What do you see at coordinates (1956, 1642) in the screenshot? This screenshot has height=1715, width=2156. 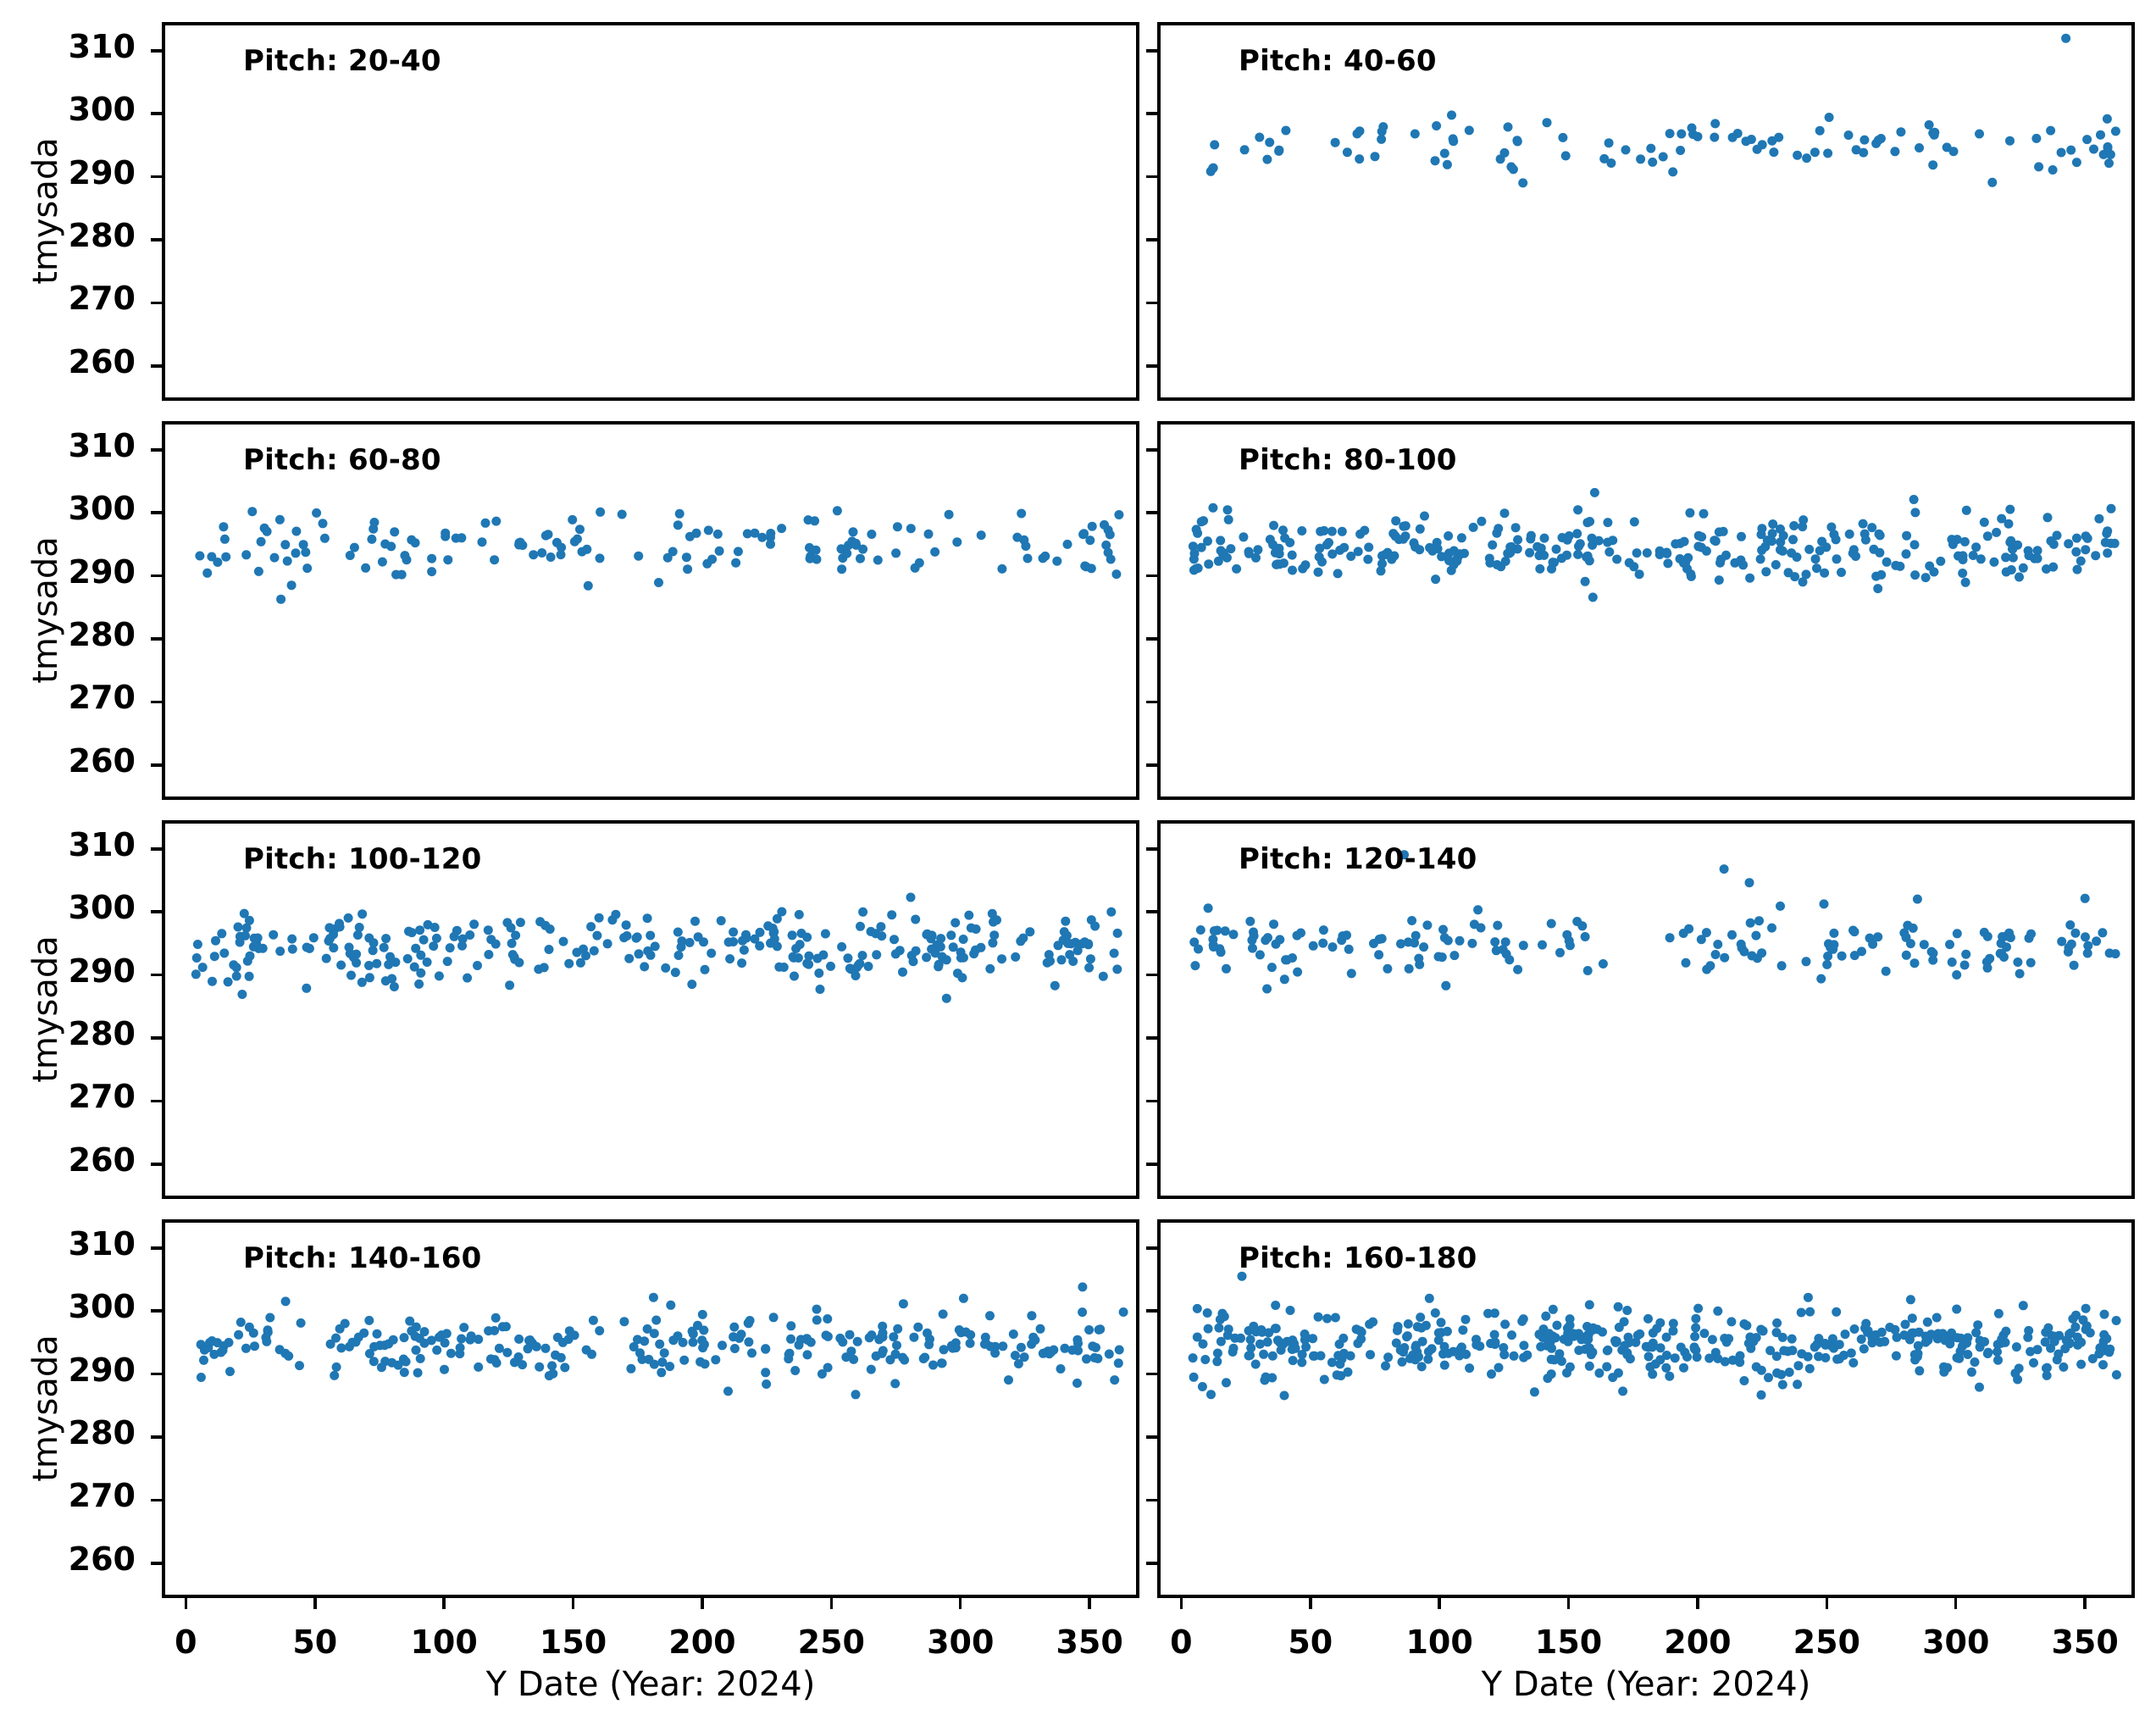 I see `x-tick-label: 300` at bounding box center [1956, 1642].